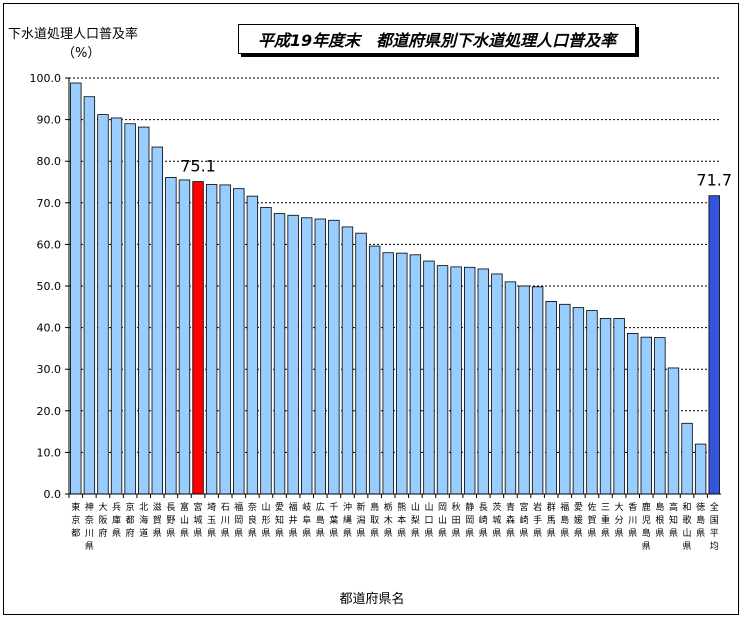  Describe the element at coordinates (211, 520) in the screenshot. I see `category-label: 埼玉県` at that location.